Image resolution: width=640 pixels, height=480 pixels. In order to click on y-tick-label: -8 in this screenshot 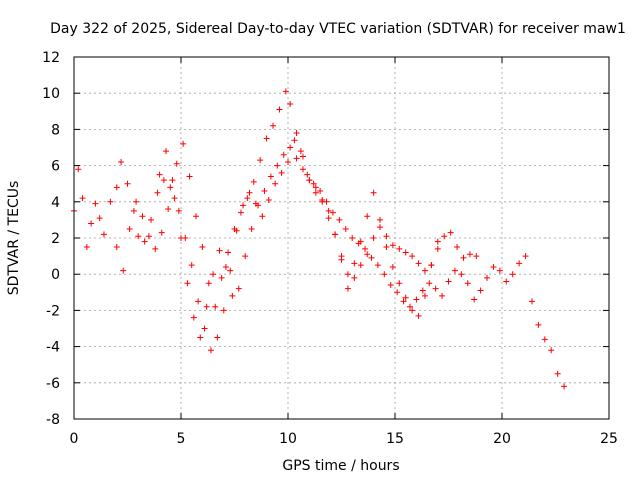, I will do `click(53, 420)`.